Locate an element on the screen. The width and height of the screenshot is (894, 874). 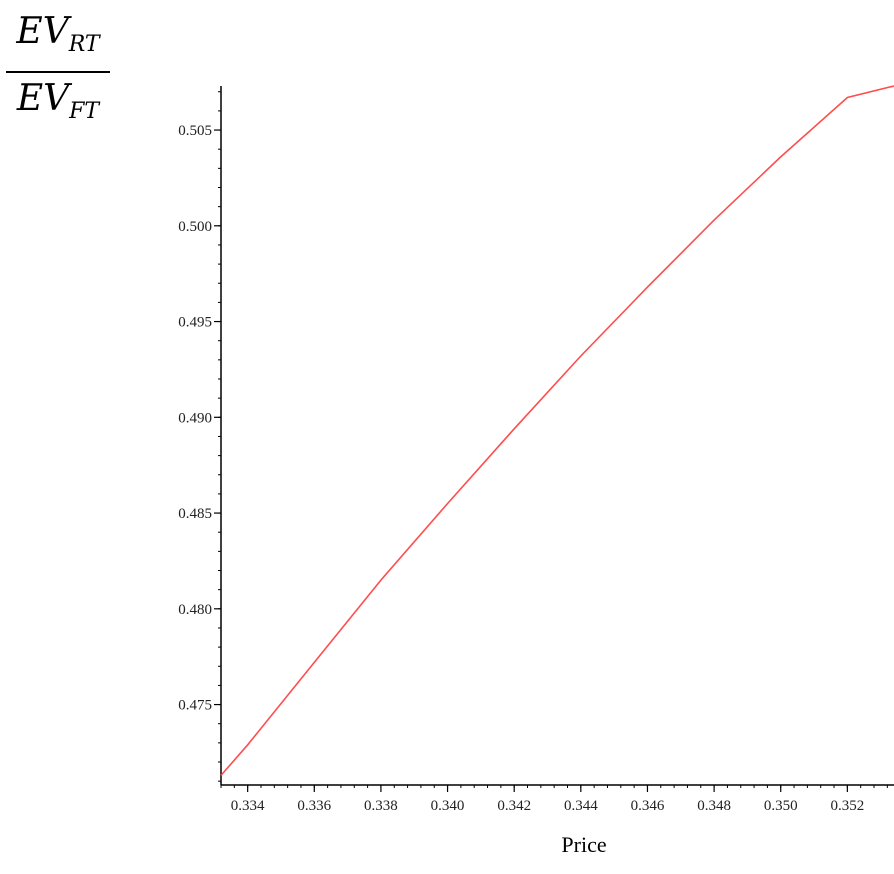
y-tick-label: 0.485 is located at coordinates (195, 514).